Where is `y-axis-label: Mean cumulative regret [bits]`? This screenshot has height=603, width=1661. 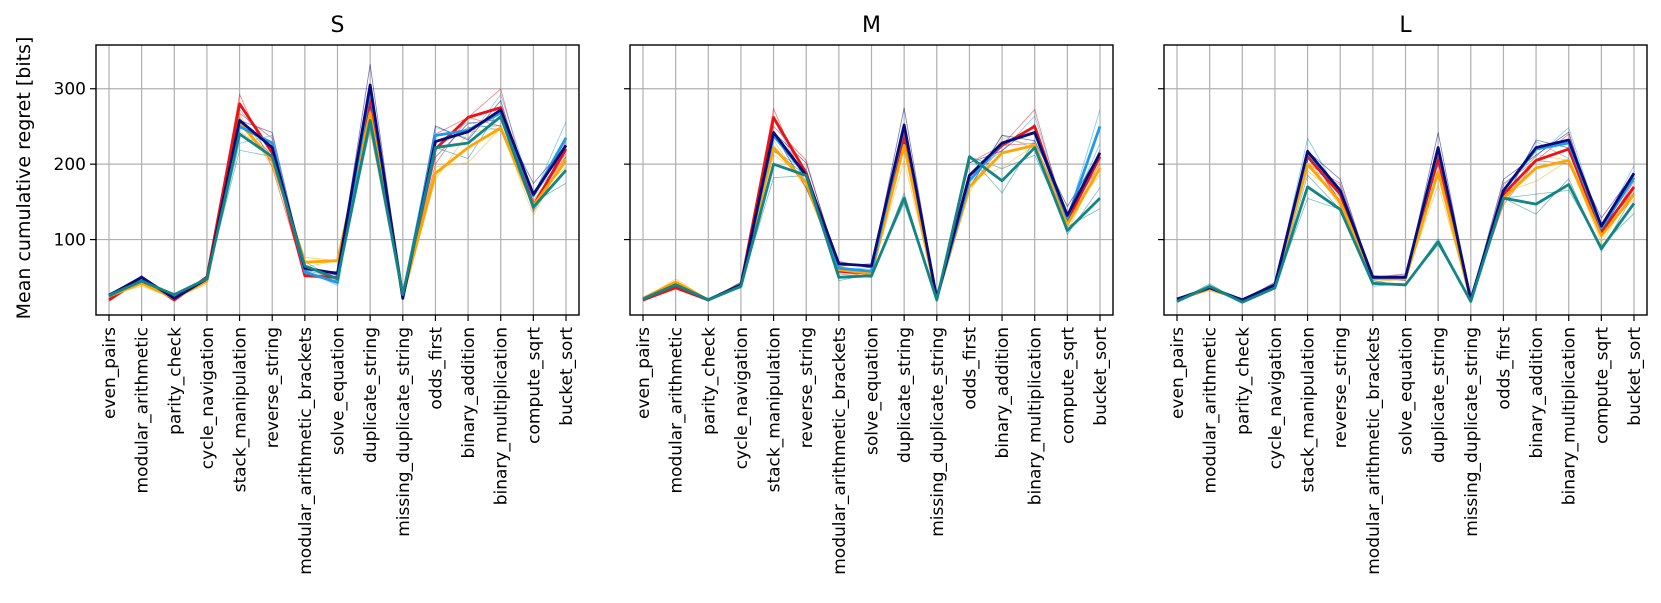 y-axis-label: Mean cumulative regret [bits] is located at coordinates (24, 178).